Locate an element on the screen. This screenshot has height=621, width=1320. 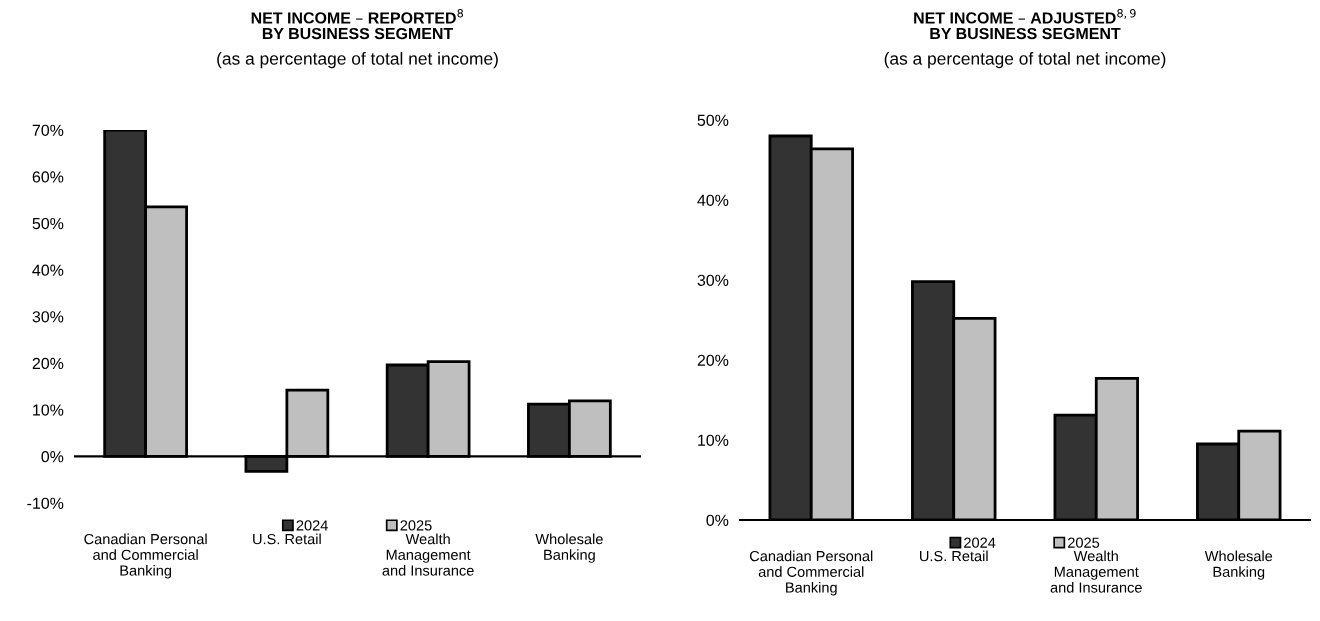
chart-title: NET INCOME – REPORTED$^{8}$ BY BUSINESS SEGMENT is located at coordinates (357, 24).